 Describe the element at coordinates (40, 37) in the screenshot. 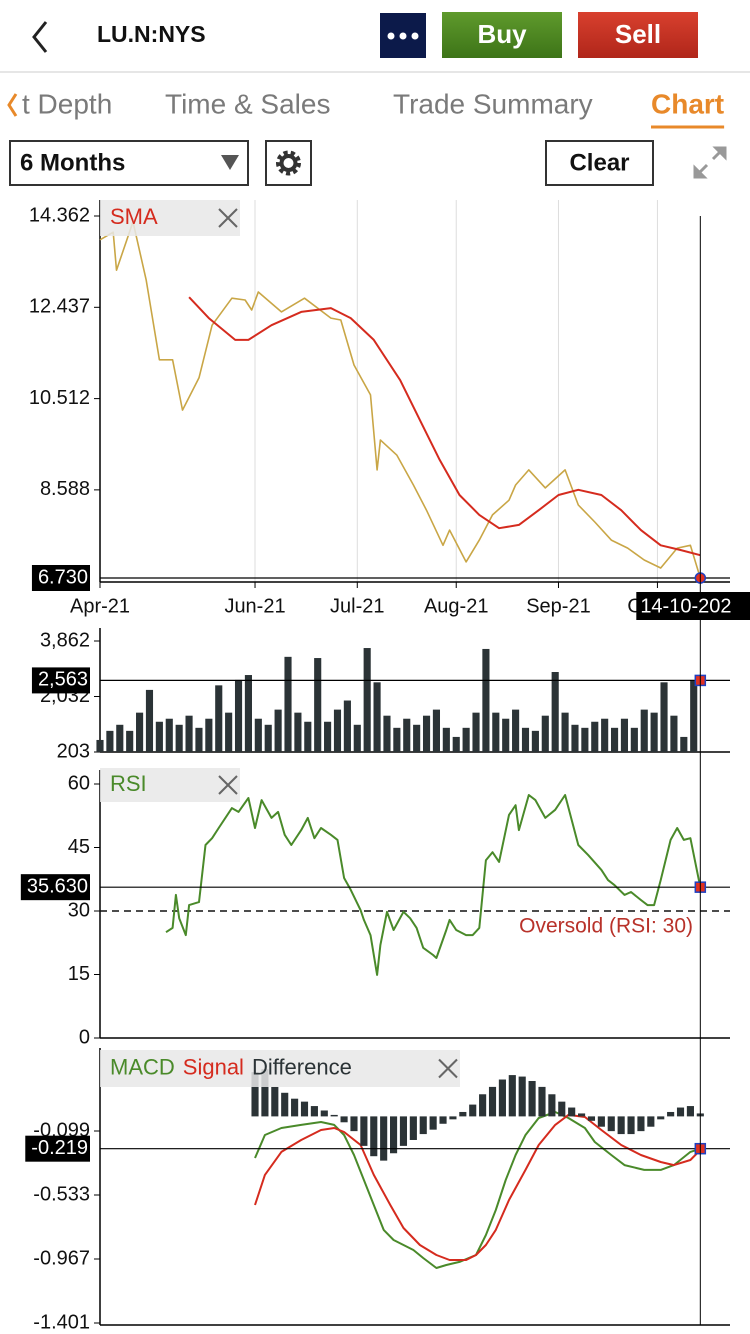

I see `back-button` at that location.